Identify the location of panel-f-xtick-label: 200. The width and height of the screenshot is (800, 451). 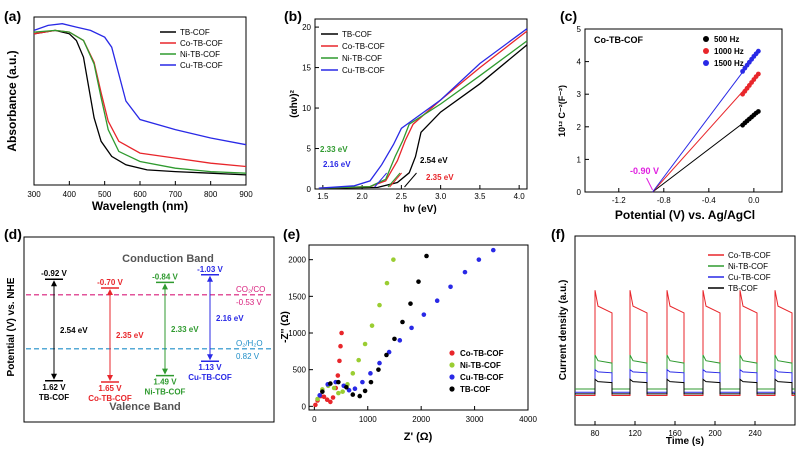
(715, 433).